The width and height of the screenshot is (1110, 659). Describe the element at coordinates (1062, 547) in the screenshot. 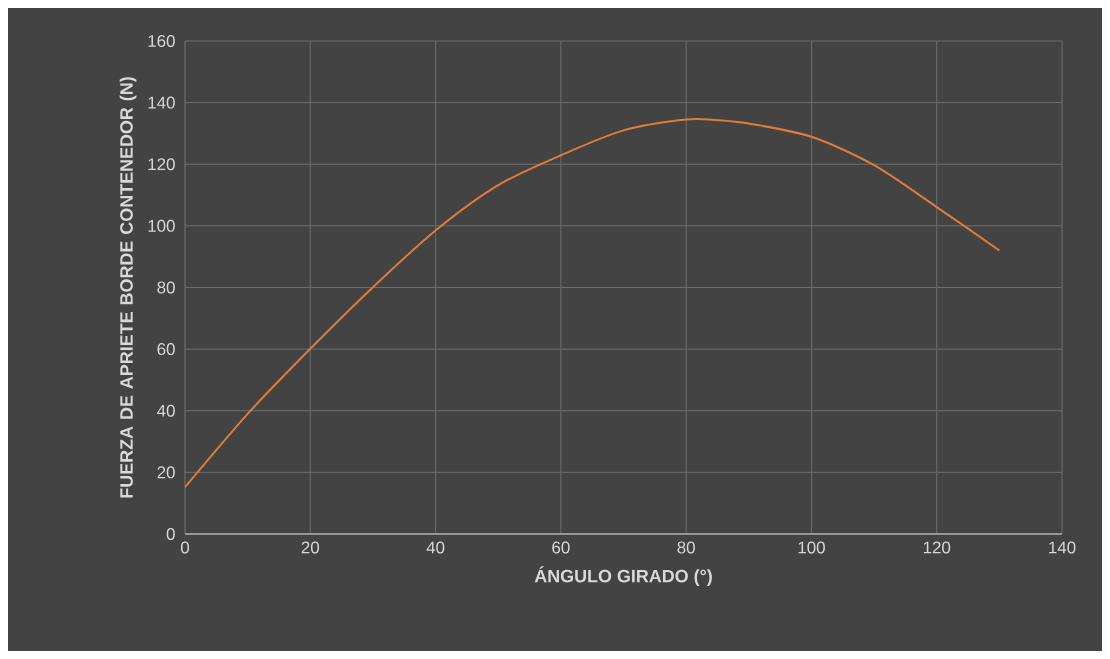

I see `x-tick-label: 140` at that location.